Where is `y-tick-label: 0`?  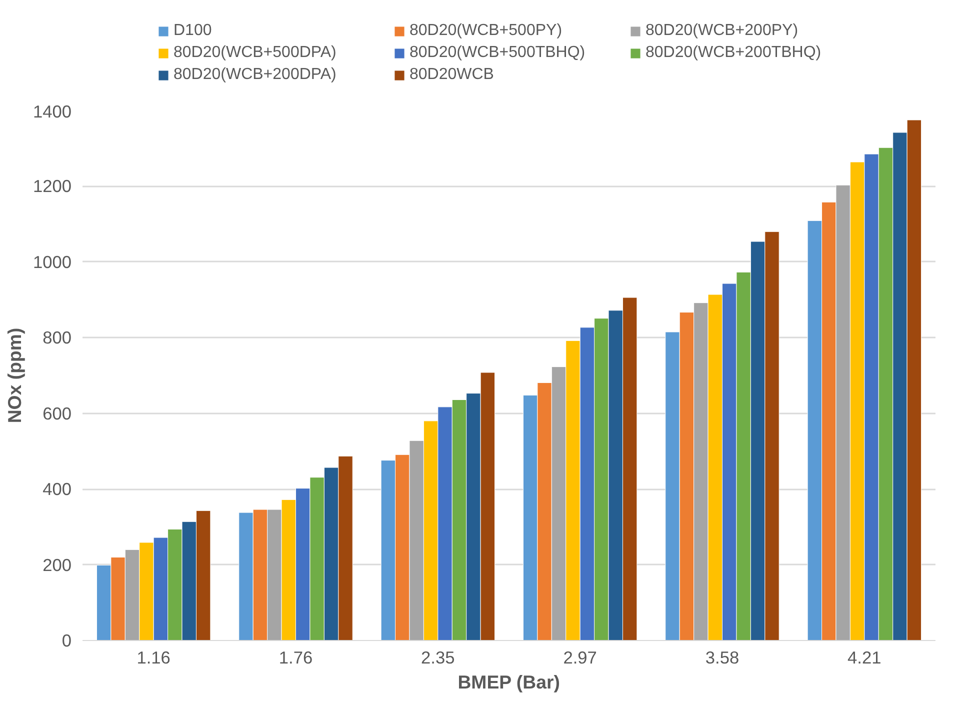
y-tick-label: 0 is located at coordinates (67, 640).